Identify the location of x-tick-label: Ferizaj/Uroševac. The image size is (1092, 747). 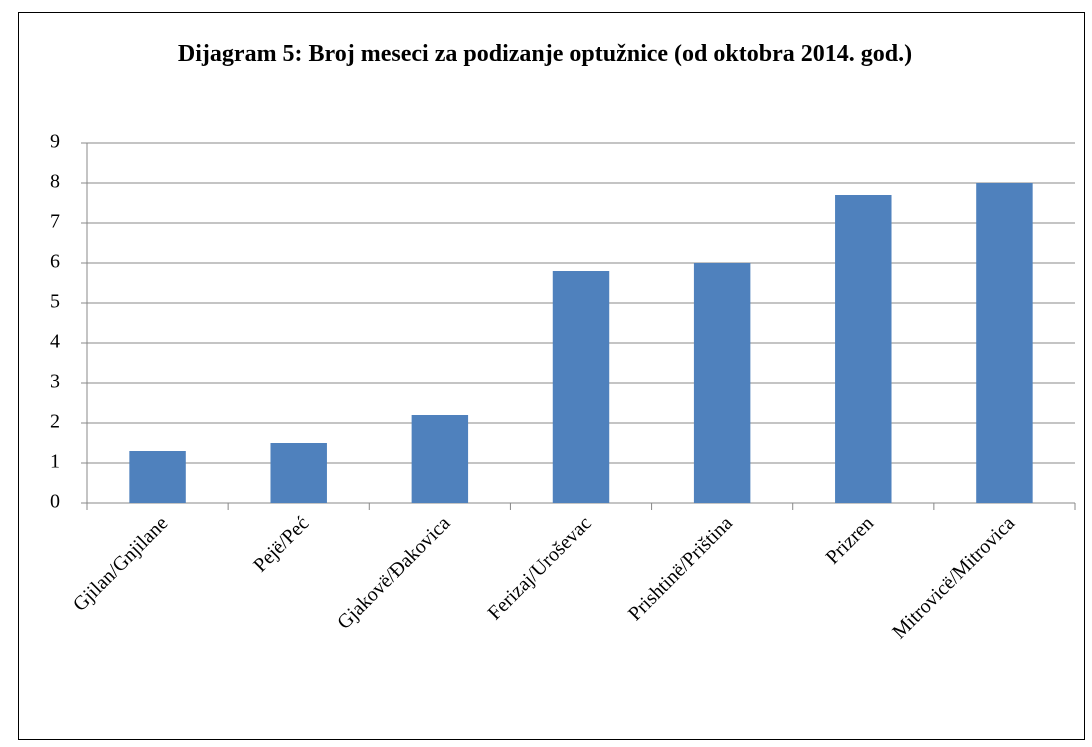
(540, 568).